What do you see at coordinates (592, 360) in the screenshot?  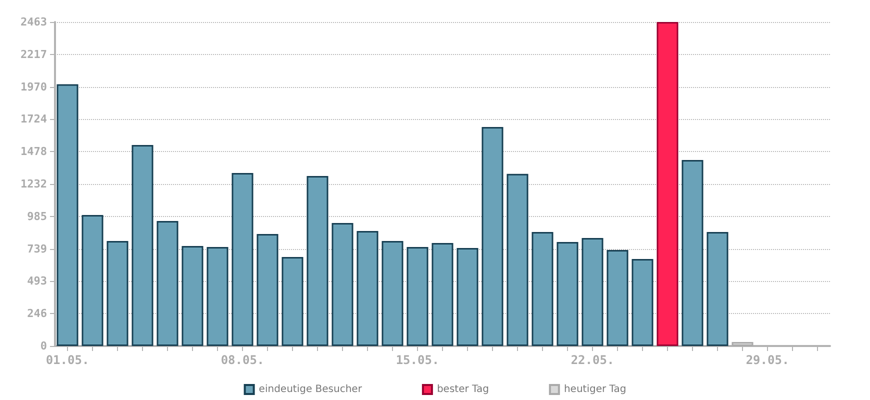 I see `x-tick-label: 22.05.` at bounding box center [592, 360].